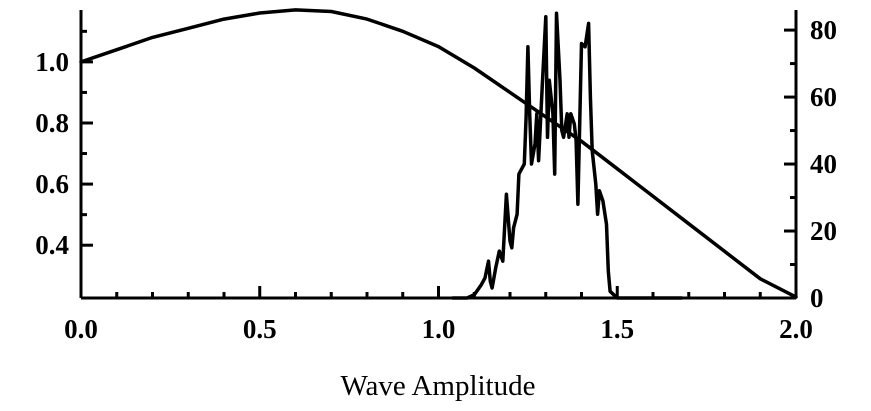 The height and width of the screenshot is (411, 871). What do you see at coordinates (439, 329) in the screenshot?
I see `x-tick-label: 1.0` at bounding box center [439, 329].